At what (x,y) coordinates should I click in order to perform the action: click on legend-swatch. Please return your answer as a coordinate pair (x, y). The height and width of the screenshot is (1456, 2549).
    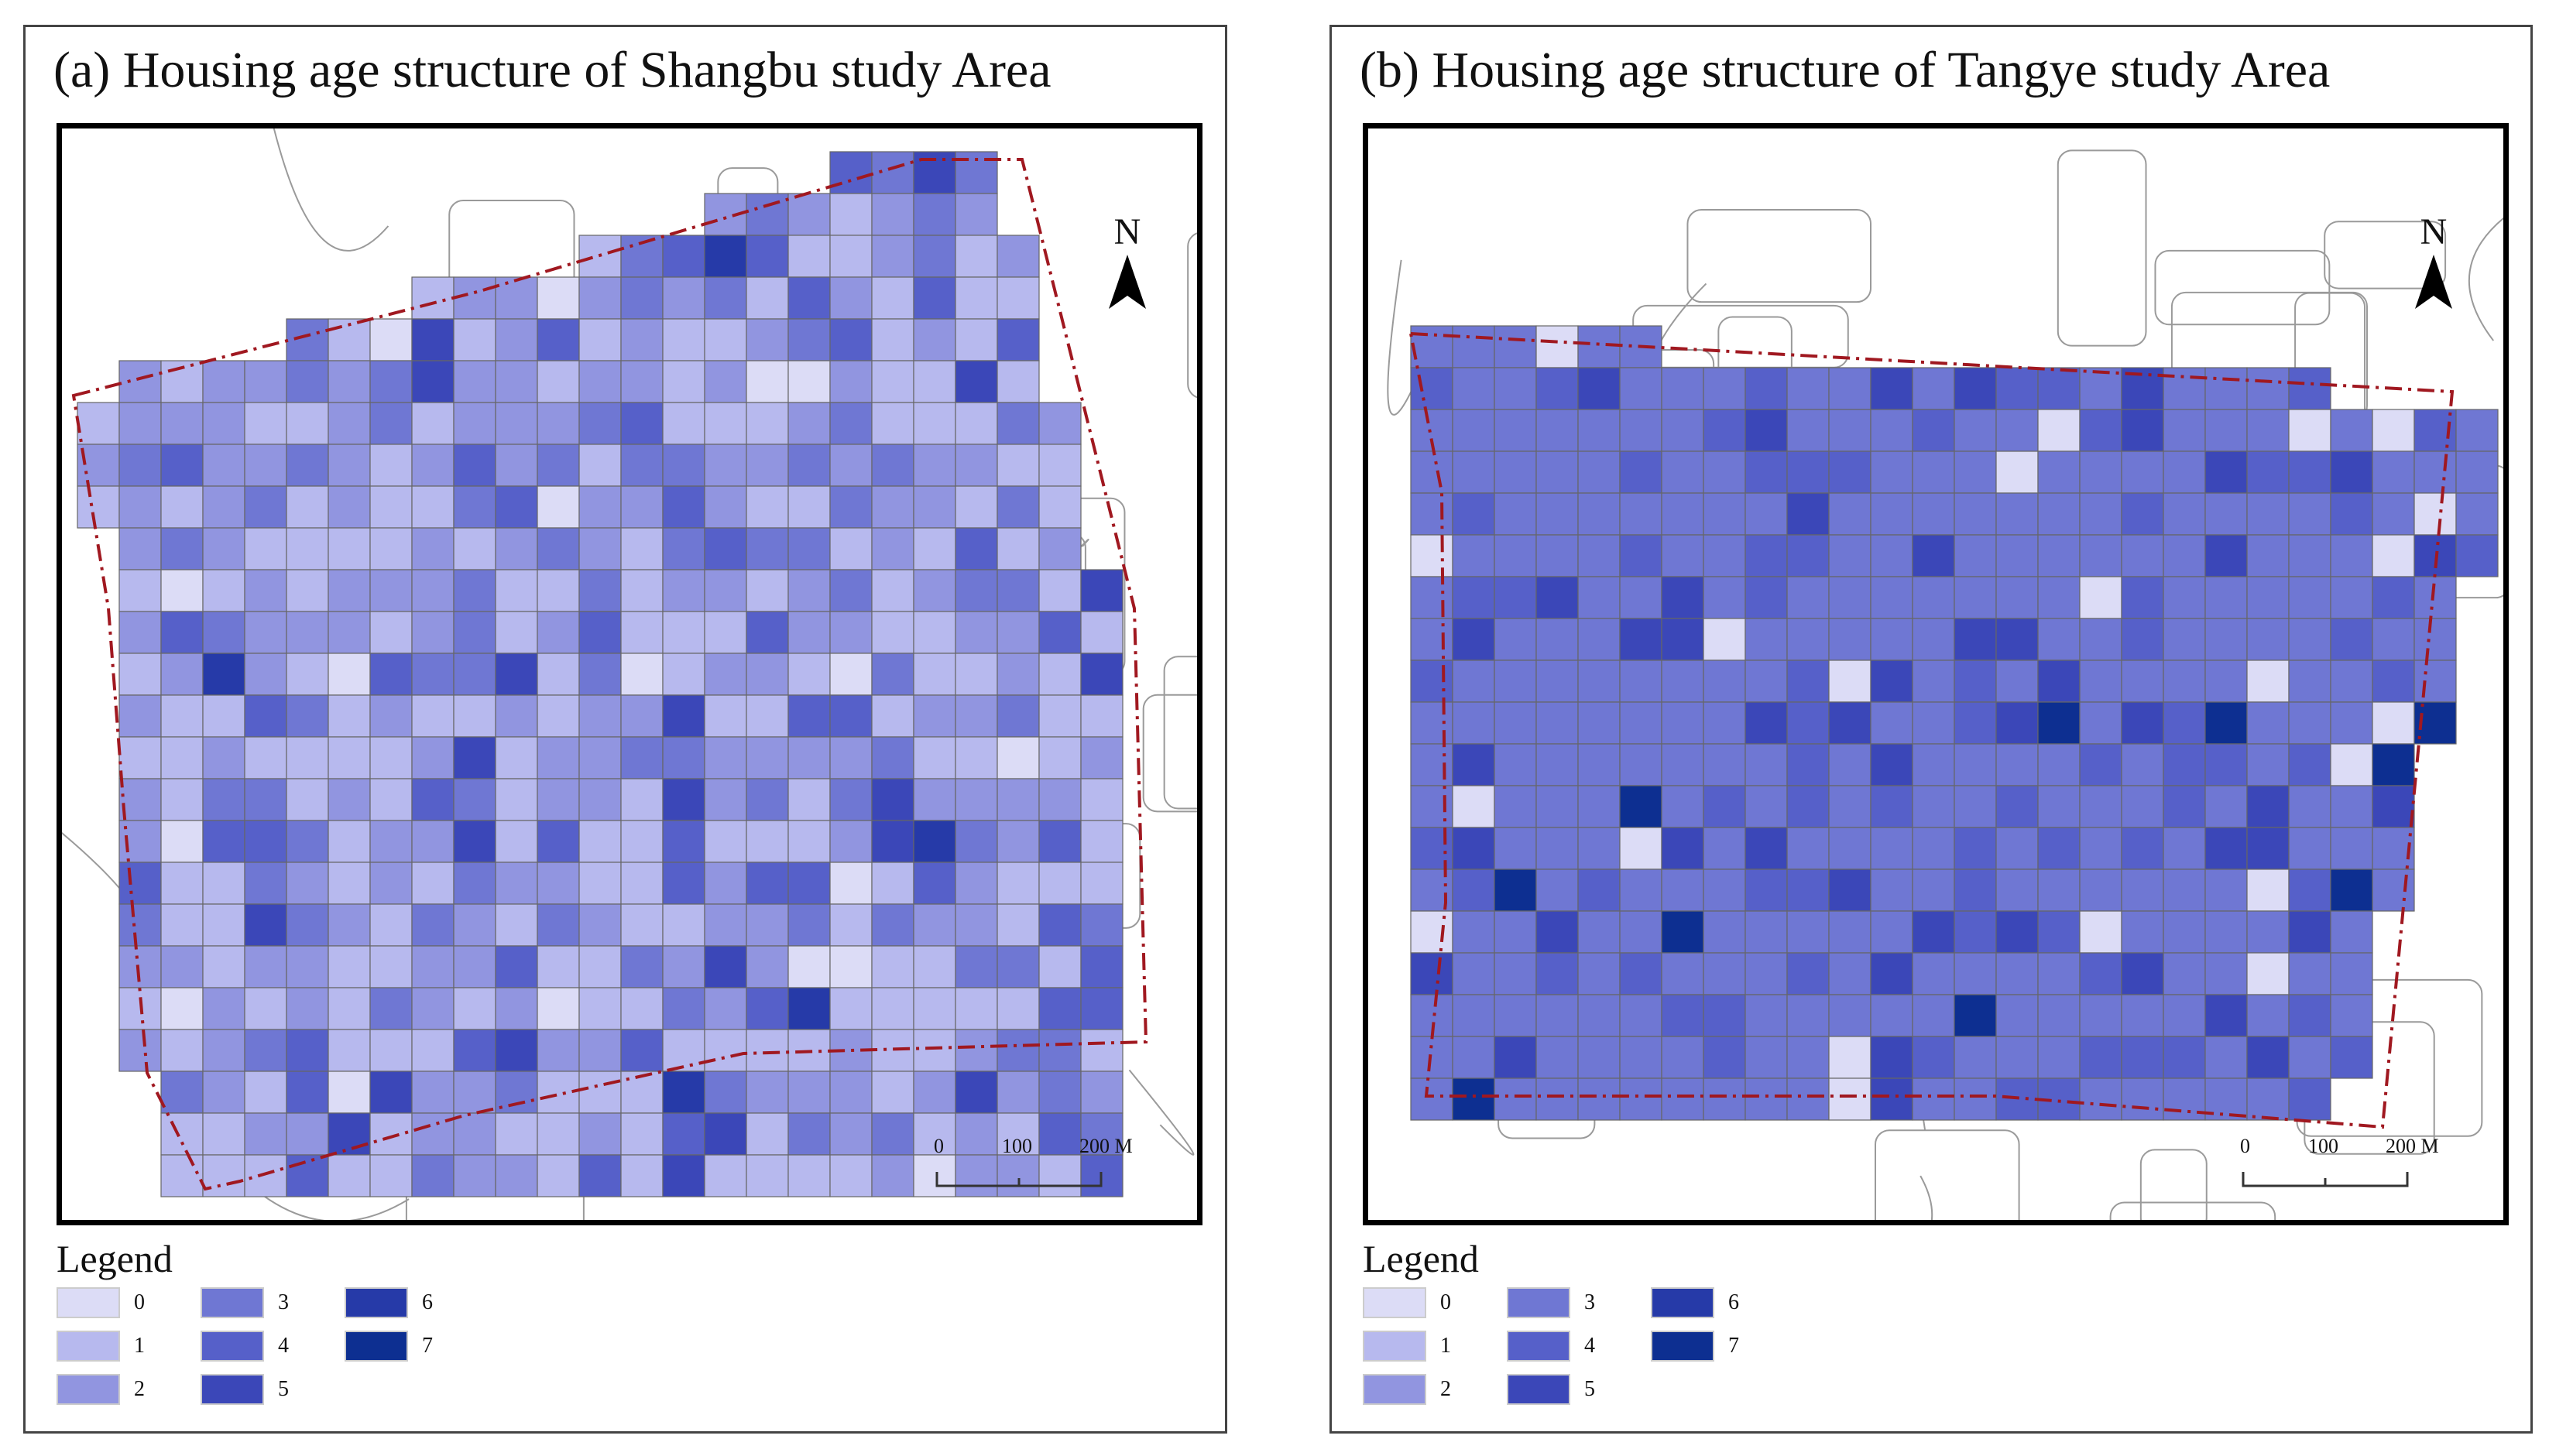
    Looking at the image, I should click on (1682, 1347).